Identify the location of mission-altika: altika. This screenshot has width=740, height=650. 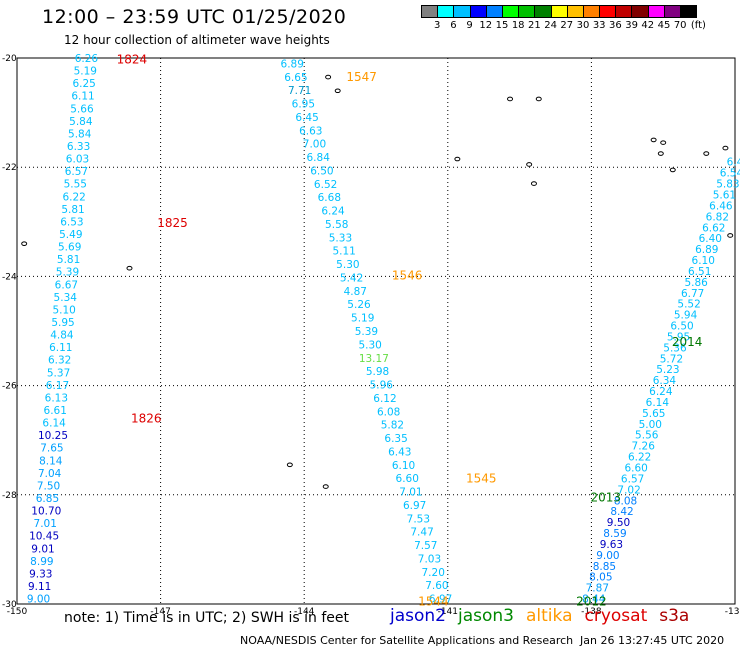
(549, 616).